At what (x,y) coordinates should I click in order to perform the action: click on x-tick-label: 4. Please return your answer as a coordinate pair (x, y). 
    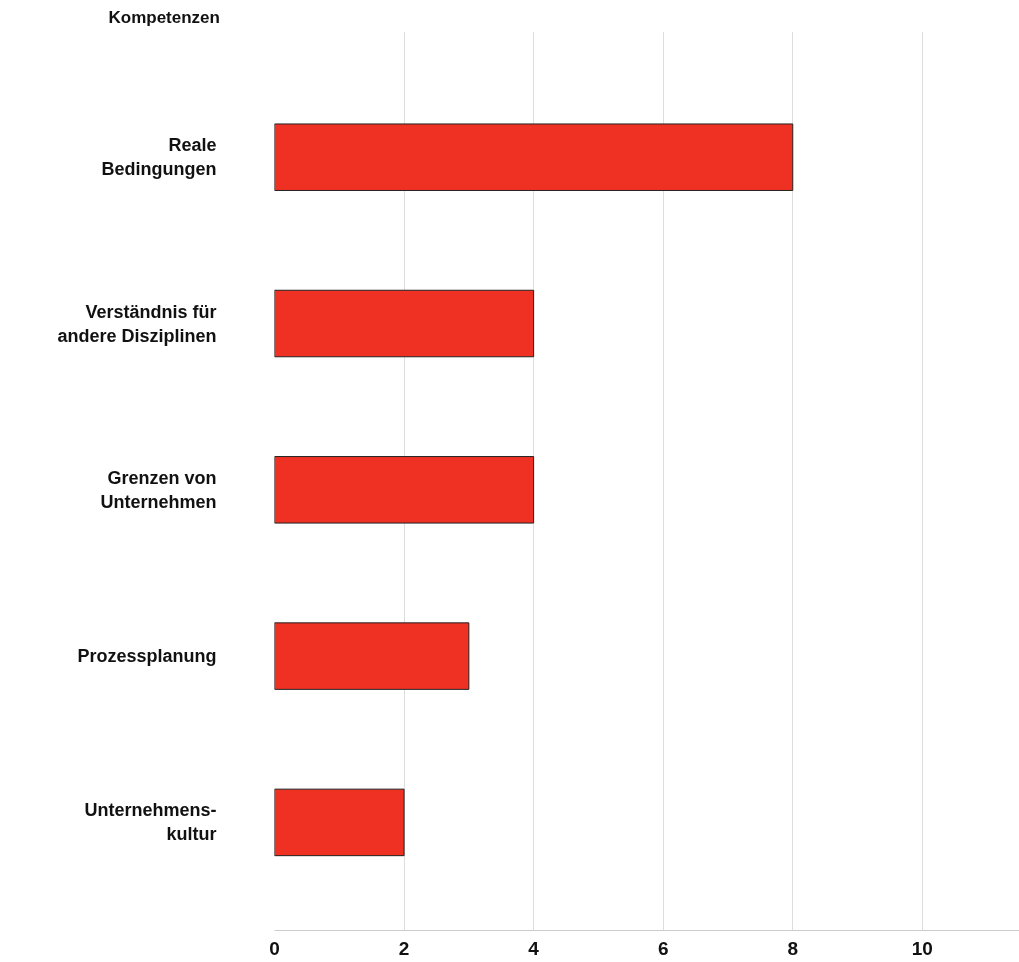
    Looking at the image, I should click on (534, 948).